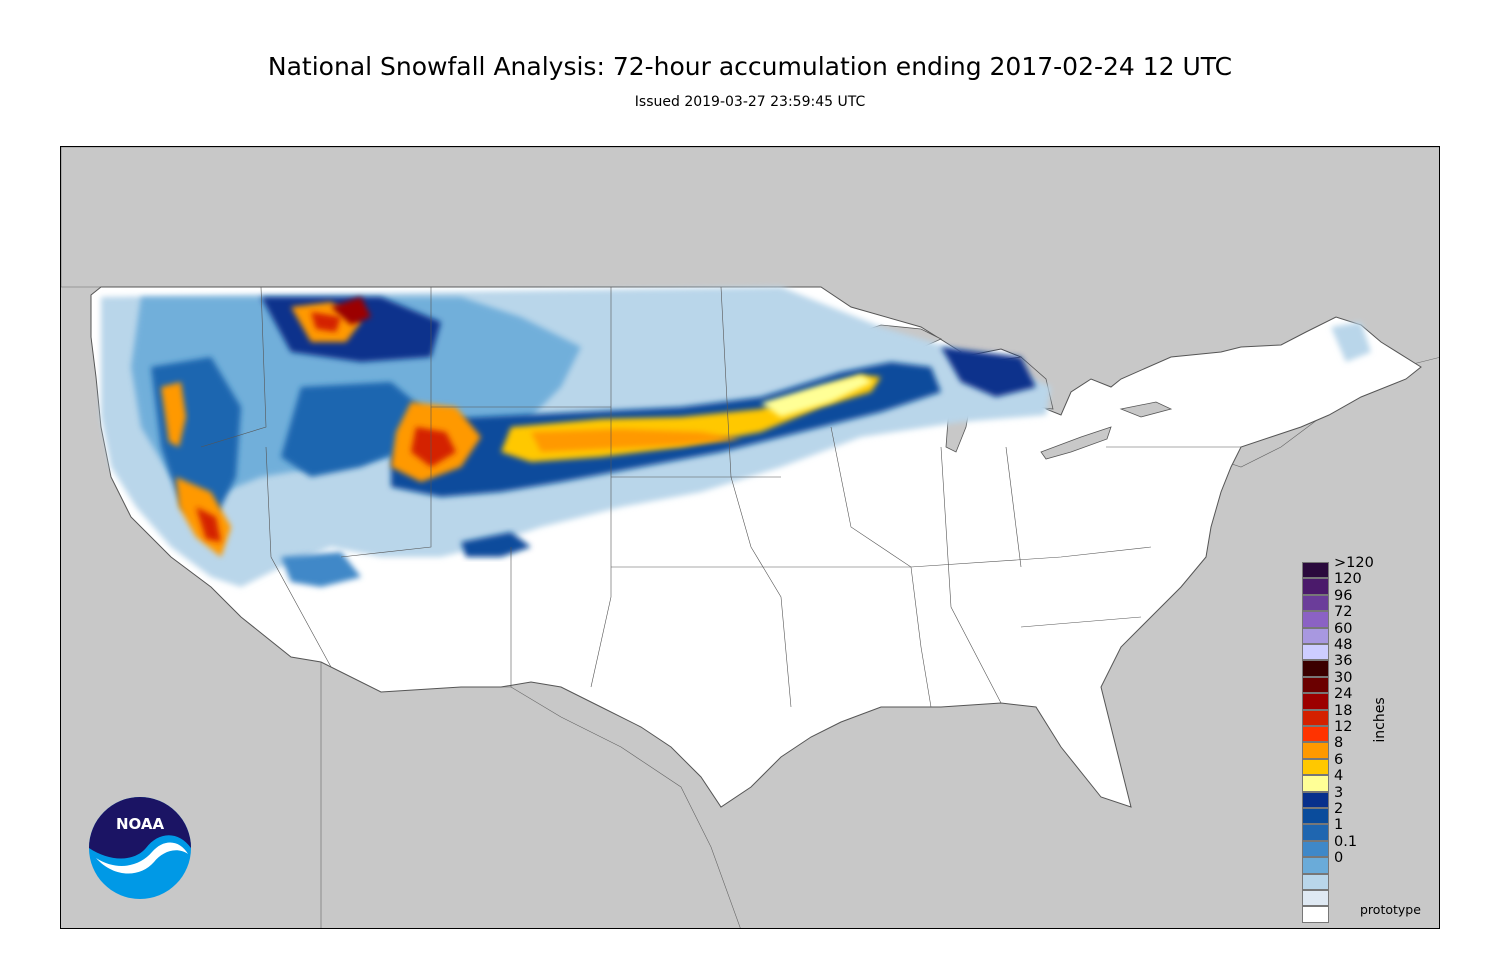 The width and height of the screenshot is (1500, 978). What do you see at coordinates (1380, 720) in the screenshot?
I see `legend-units-label: inches` at bounding box center [1380, 720].